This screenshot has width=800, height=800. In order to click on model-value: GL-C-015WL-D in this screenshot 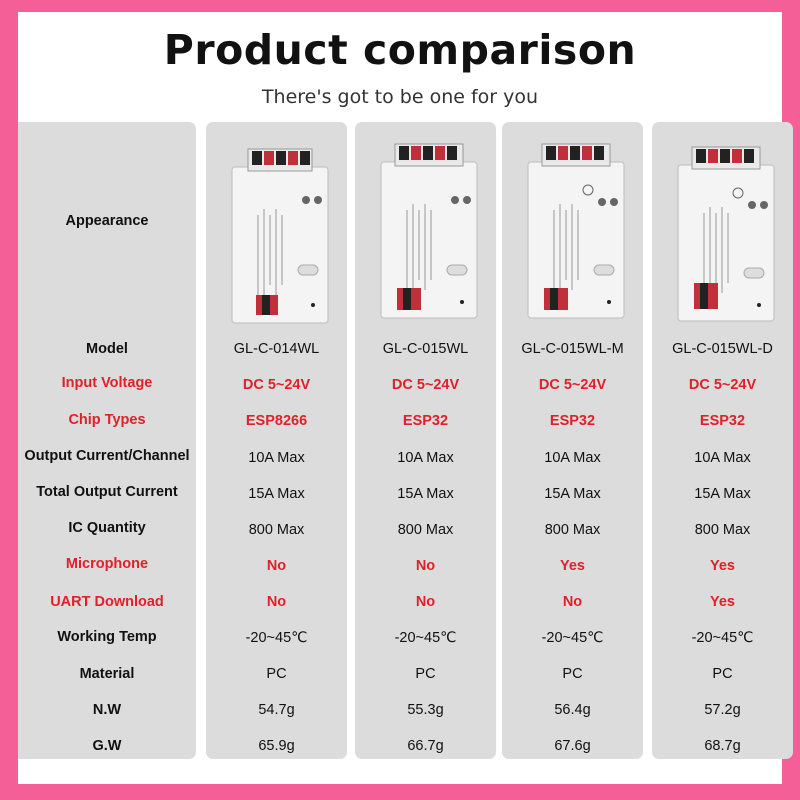, I will do `click(722, 349)`.